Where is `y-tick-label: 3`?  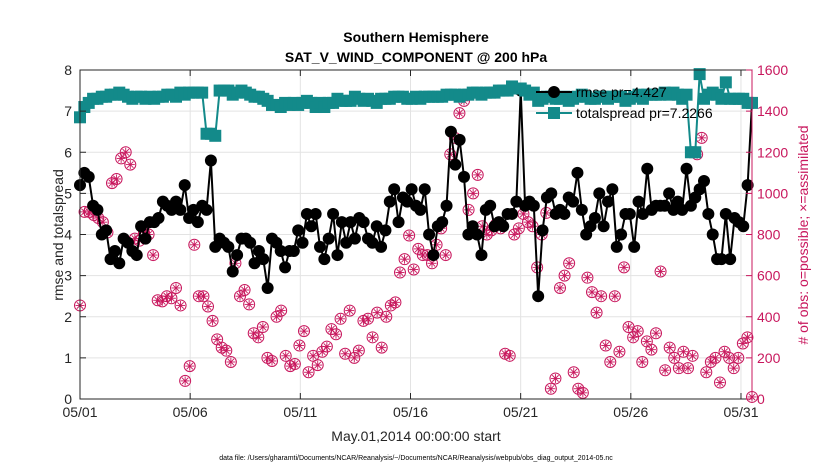
y-tick-label: 3 is located at coordinates (68, 276).